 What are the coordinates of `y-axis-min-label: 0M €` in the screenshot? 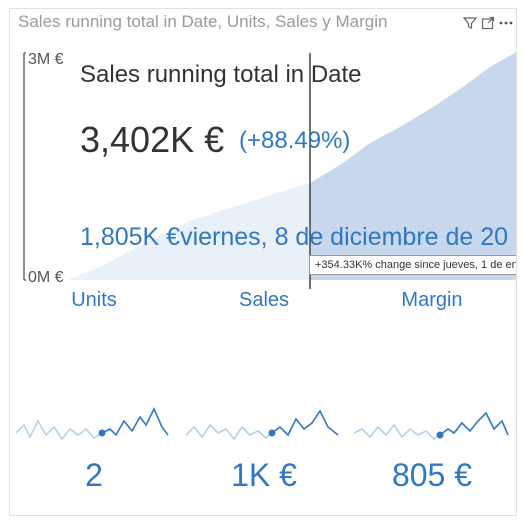 It's located at (46, 278).